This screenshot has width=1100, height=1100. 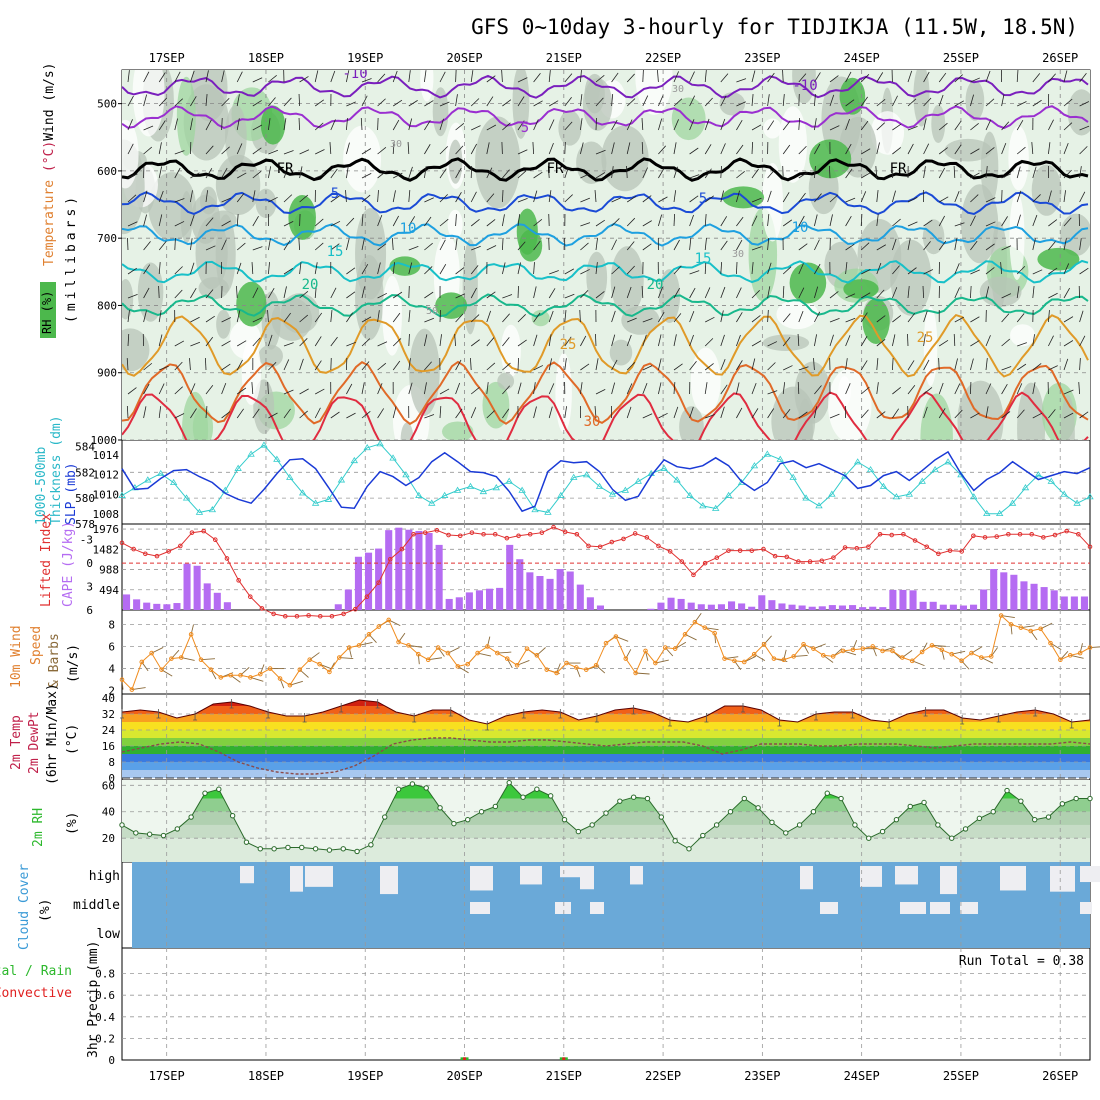 I want to click on li-tick: 3, so click(x=89, y=587).